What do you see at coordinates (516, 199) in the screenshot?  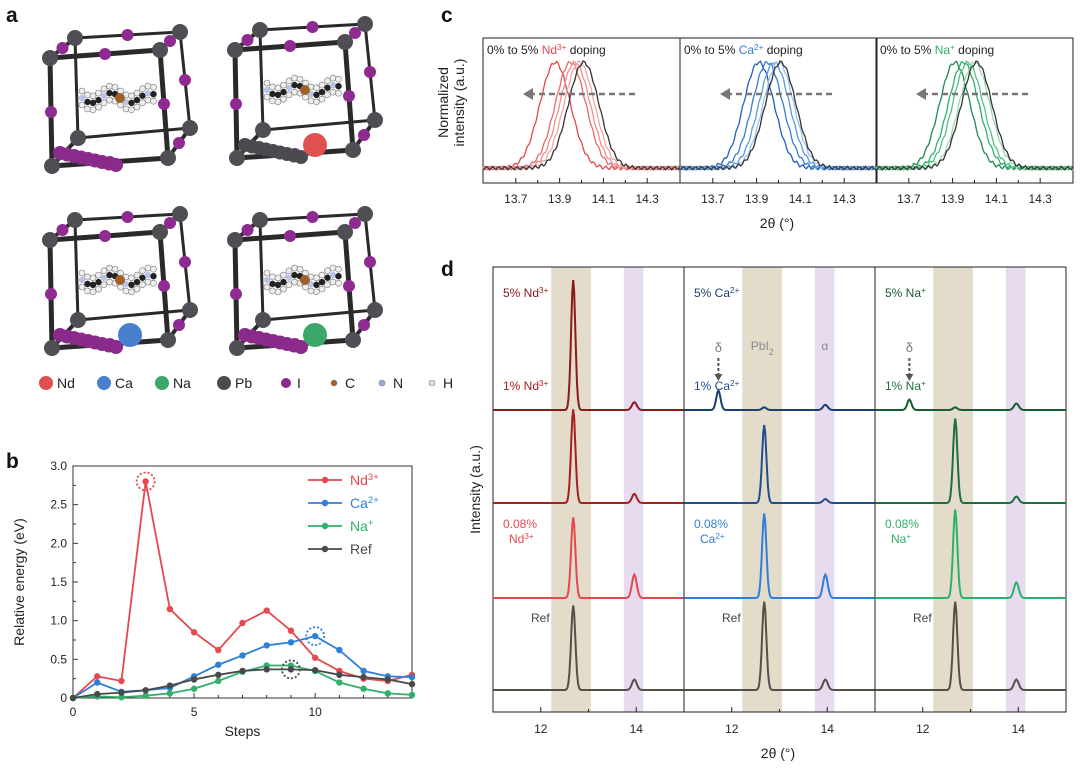 I see `x-tick-label: 13.7` at bounding box center [516, 199].